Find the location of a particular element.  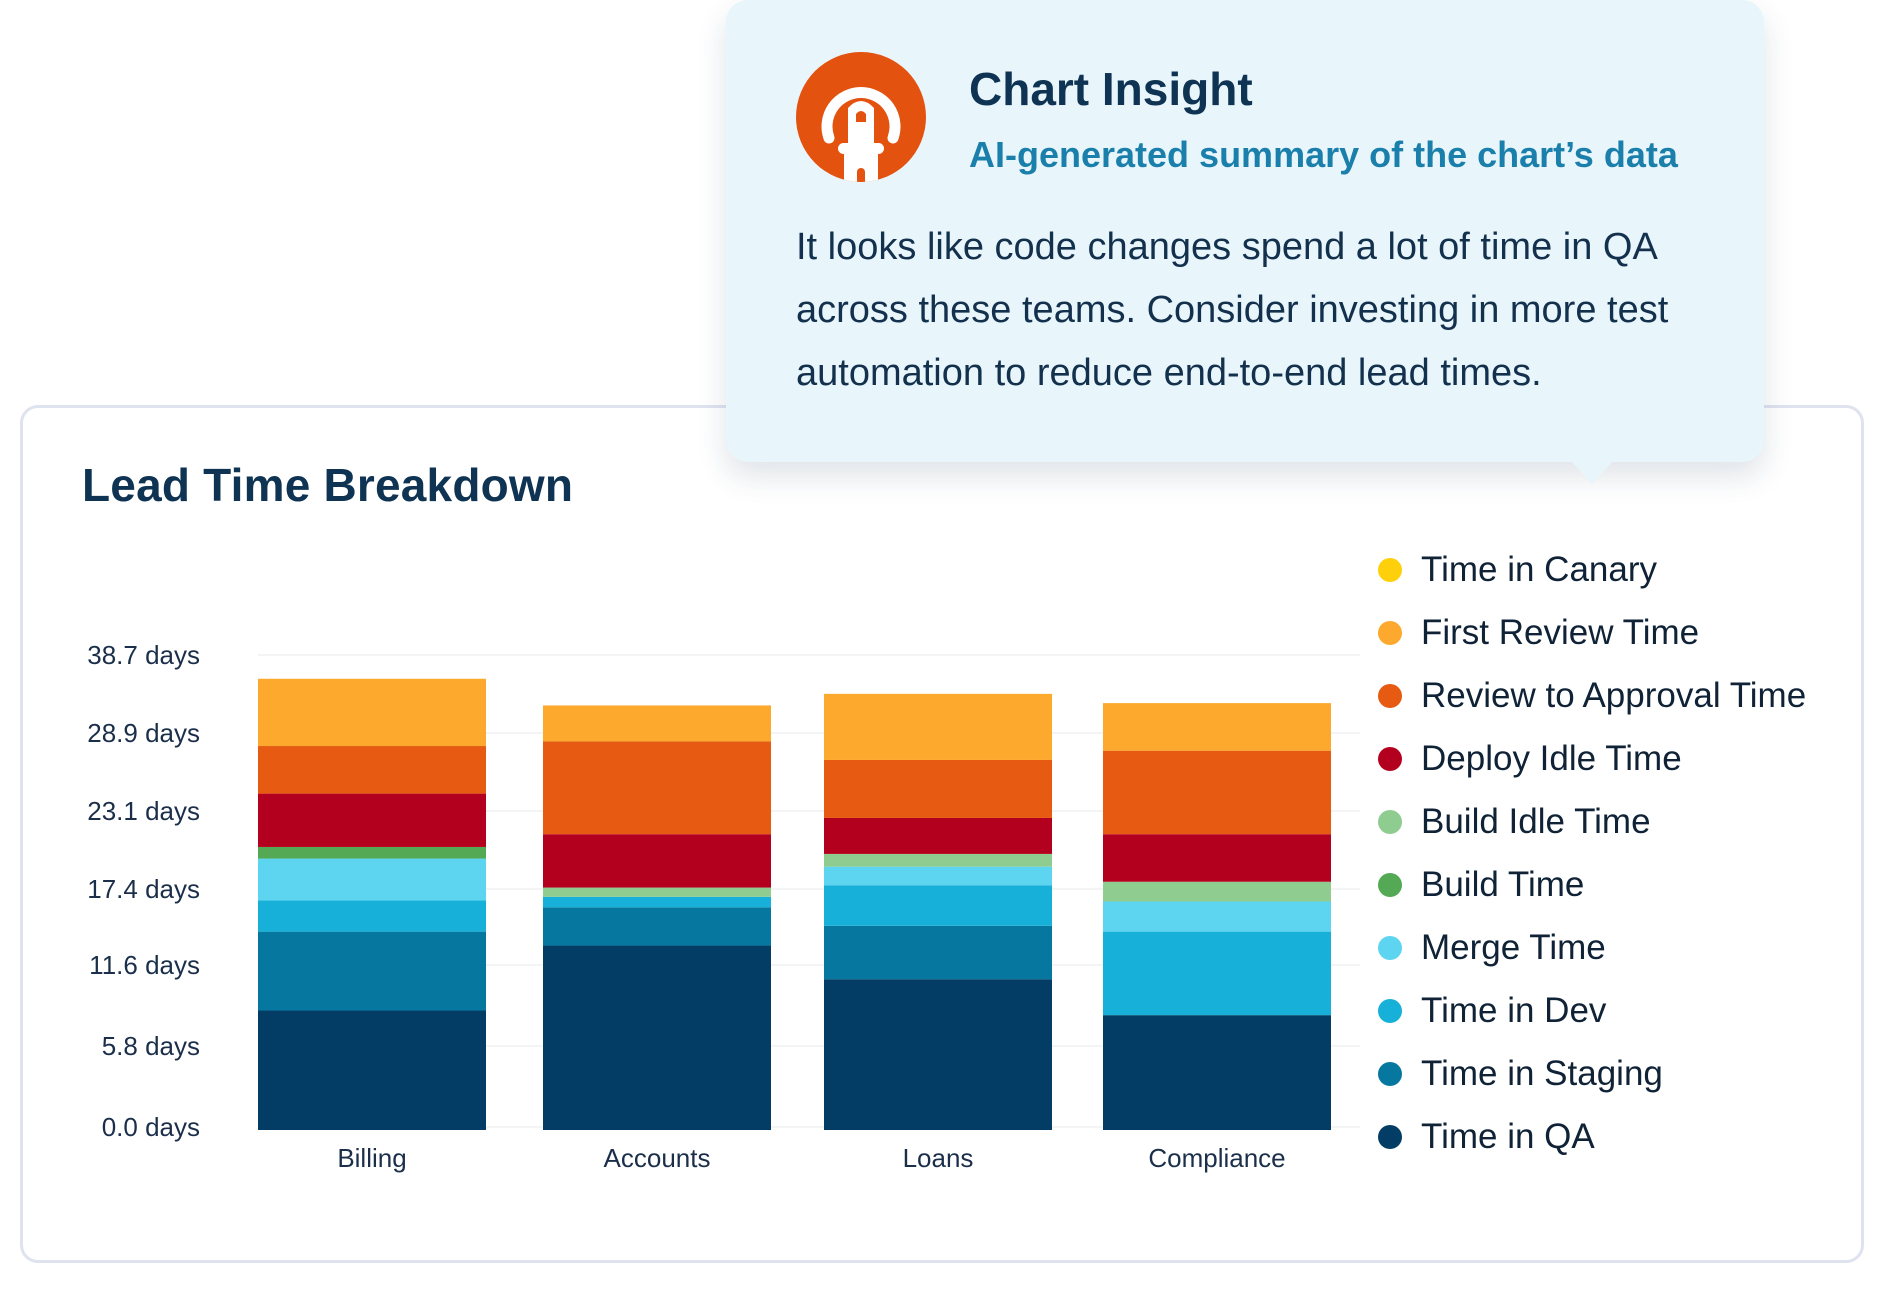

legend-item: Merge Time is located at coordinates (1618, 947).